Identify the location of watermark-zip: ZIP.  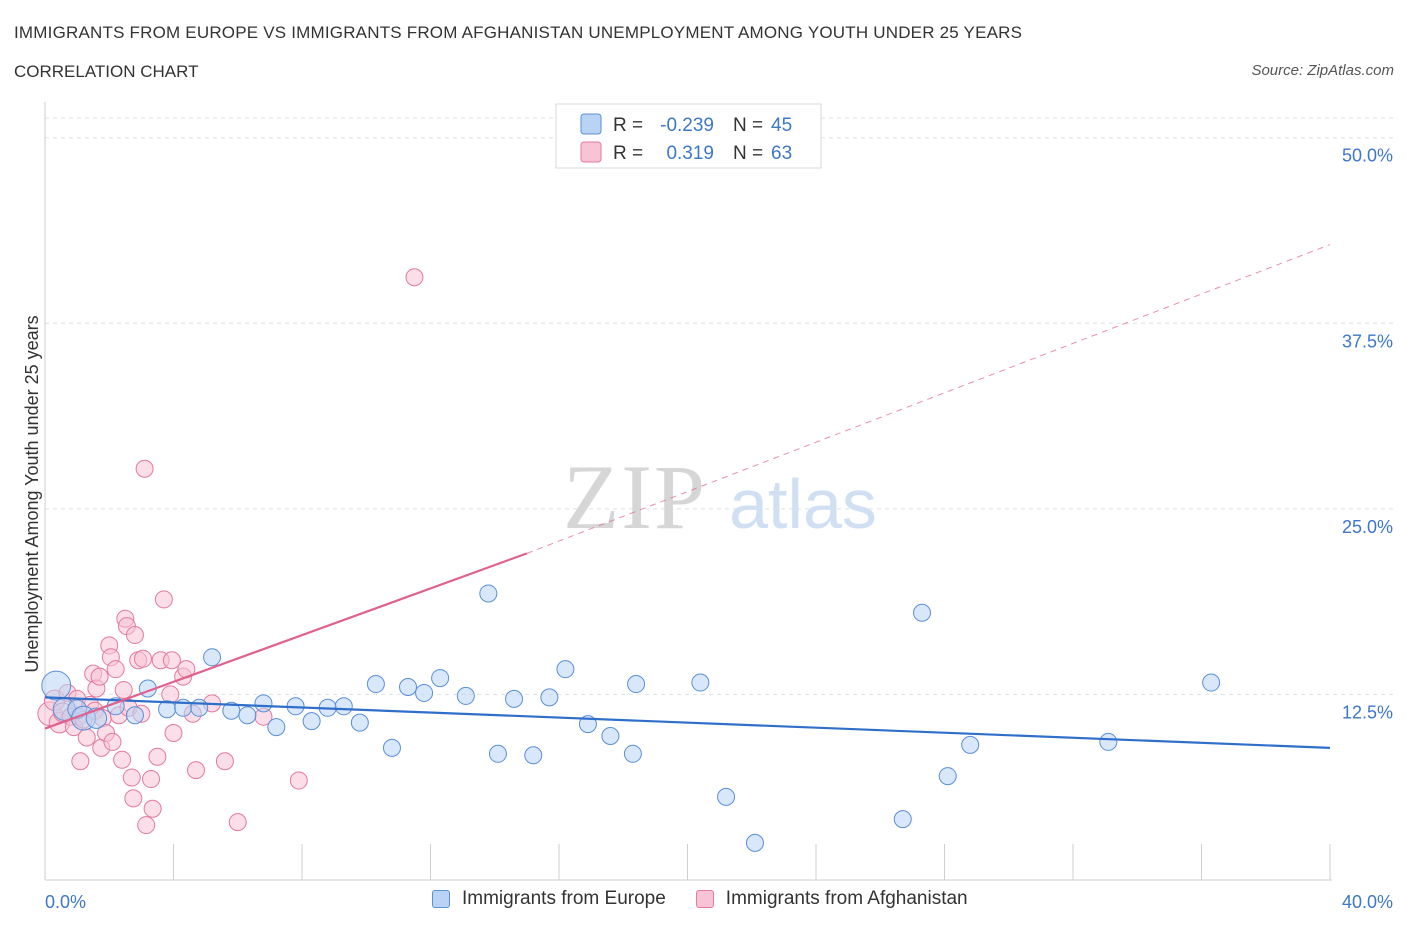
(635, 497).